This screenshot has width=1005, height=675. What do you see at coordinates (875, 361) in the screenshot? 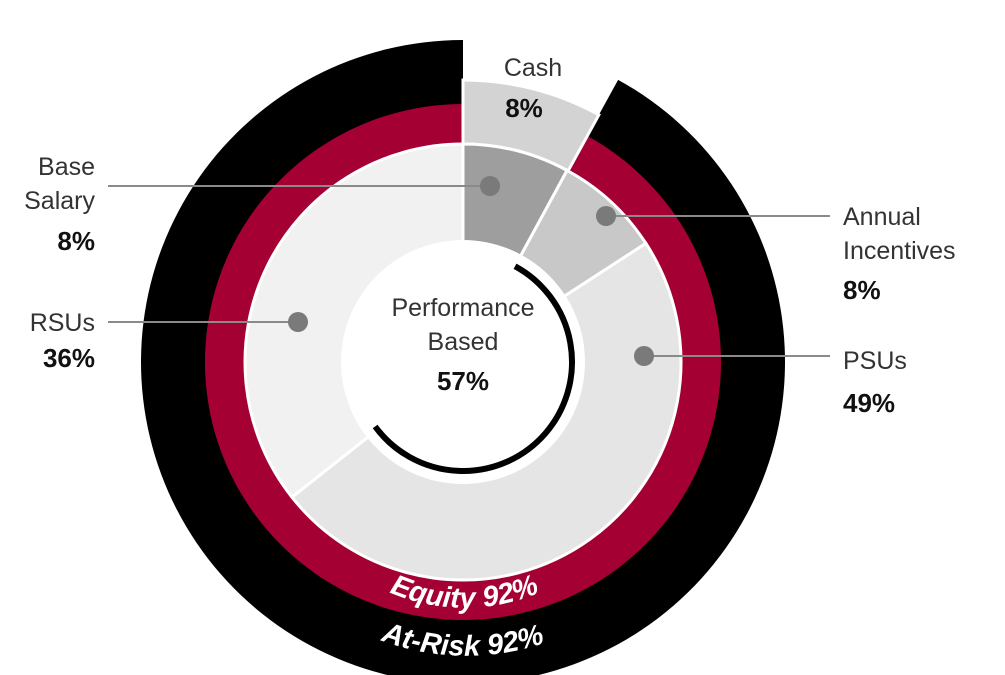
I see `psus-label: PSUs` at bounding box center [875, 361].